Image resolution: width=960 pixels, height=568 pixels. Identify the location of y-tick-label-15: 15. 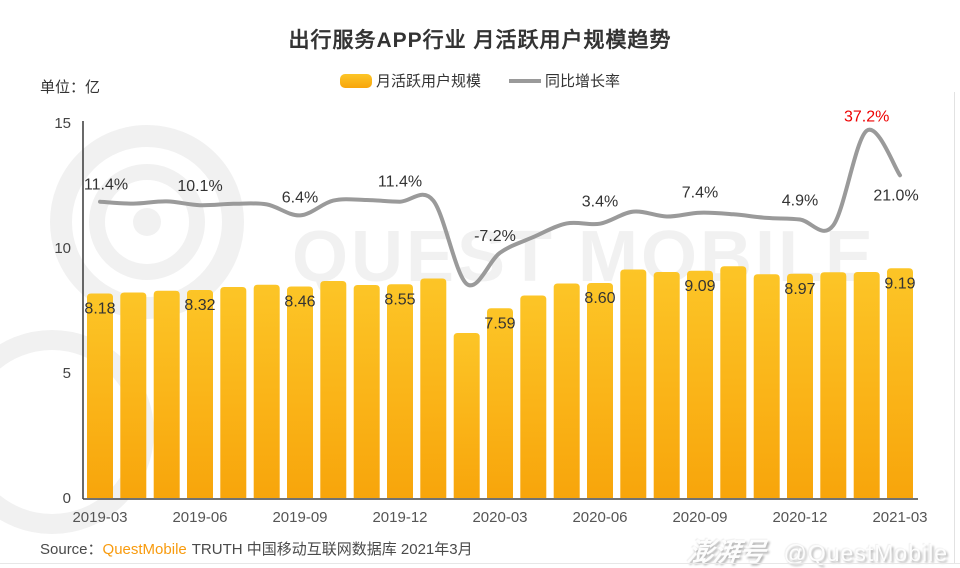
(62, 123).